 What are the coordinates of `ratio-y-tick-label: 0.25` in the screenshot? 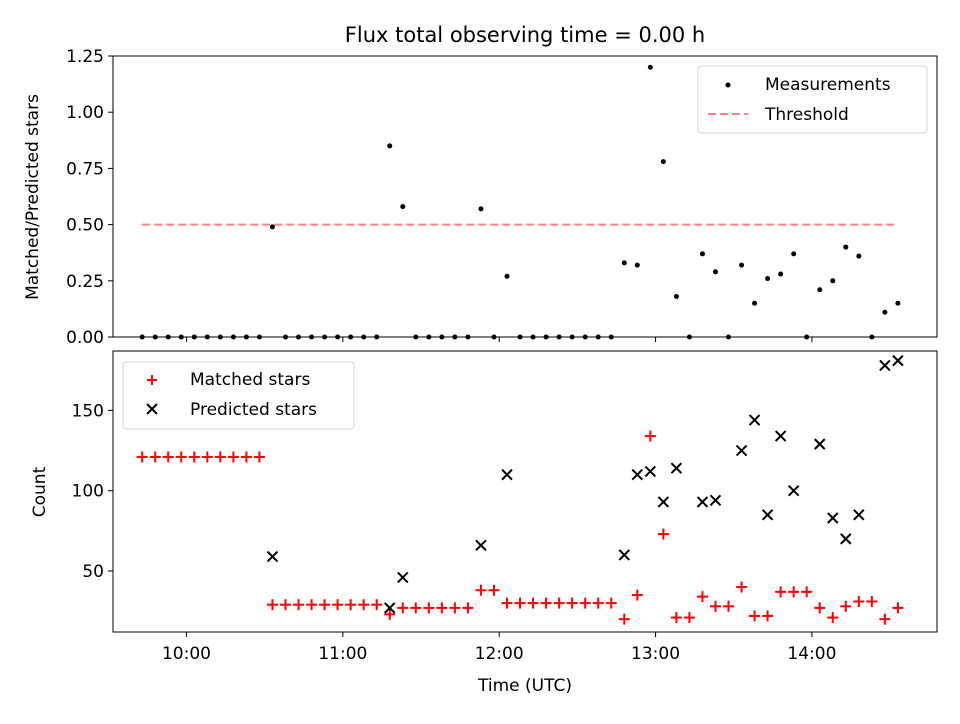 It's located at (85, 282).